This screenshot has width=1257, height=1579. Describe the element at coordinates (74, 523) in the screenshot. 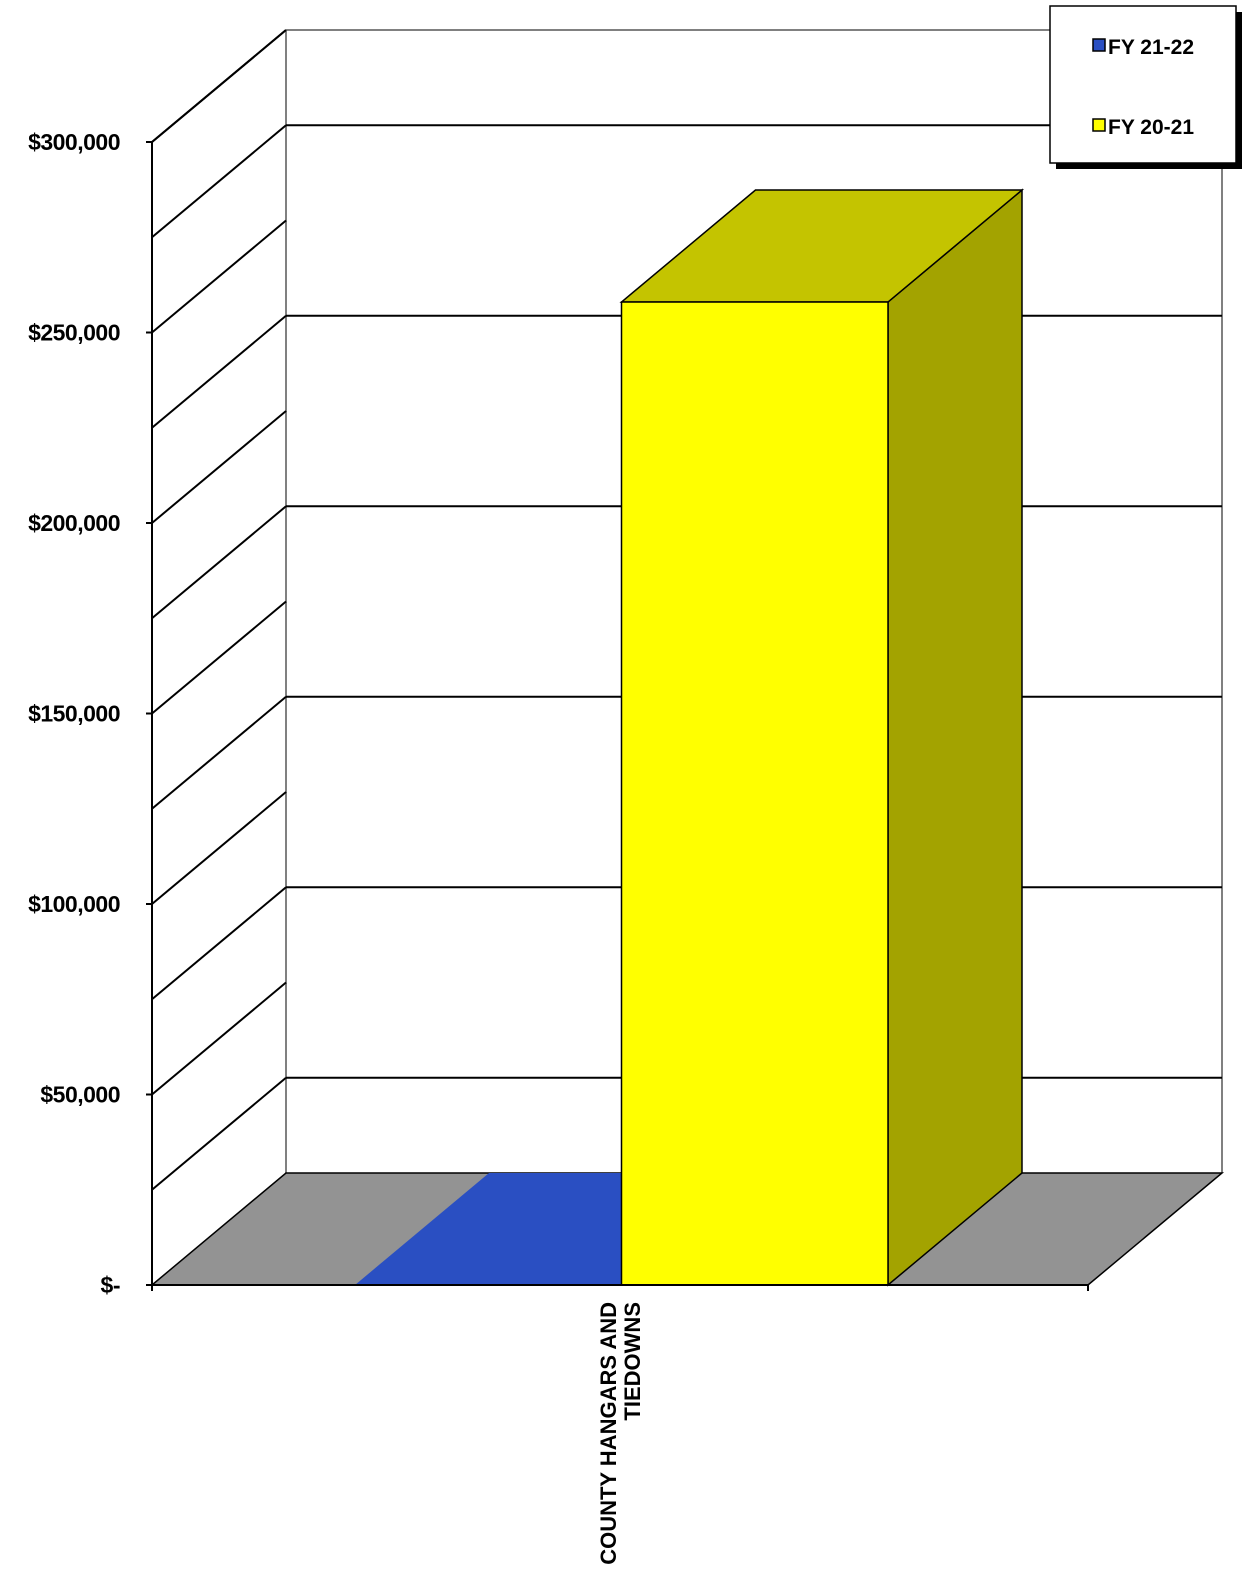

I see `y-tick-label: $200,000` at that location.